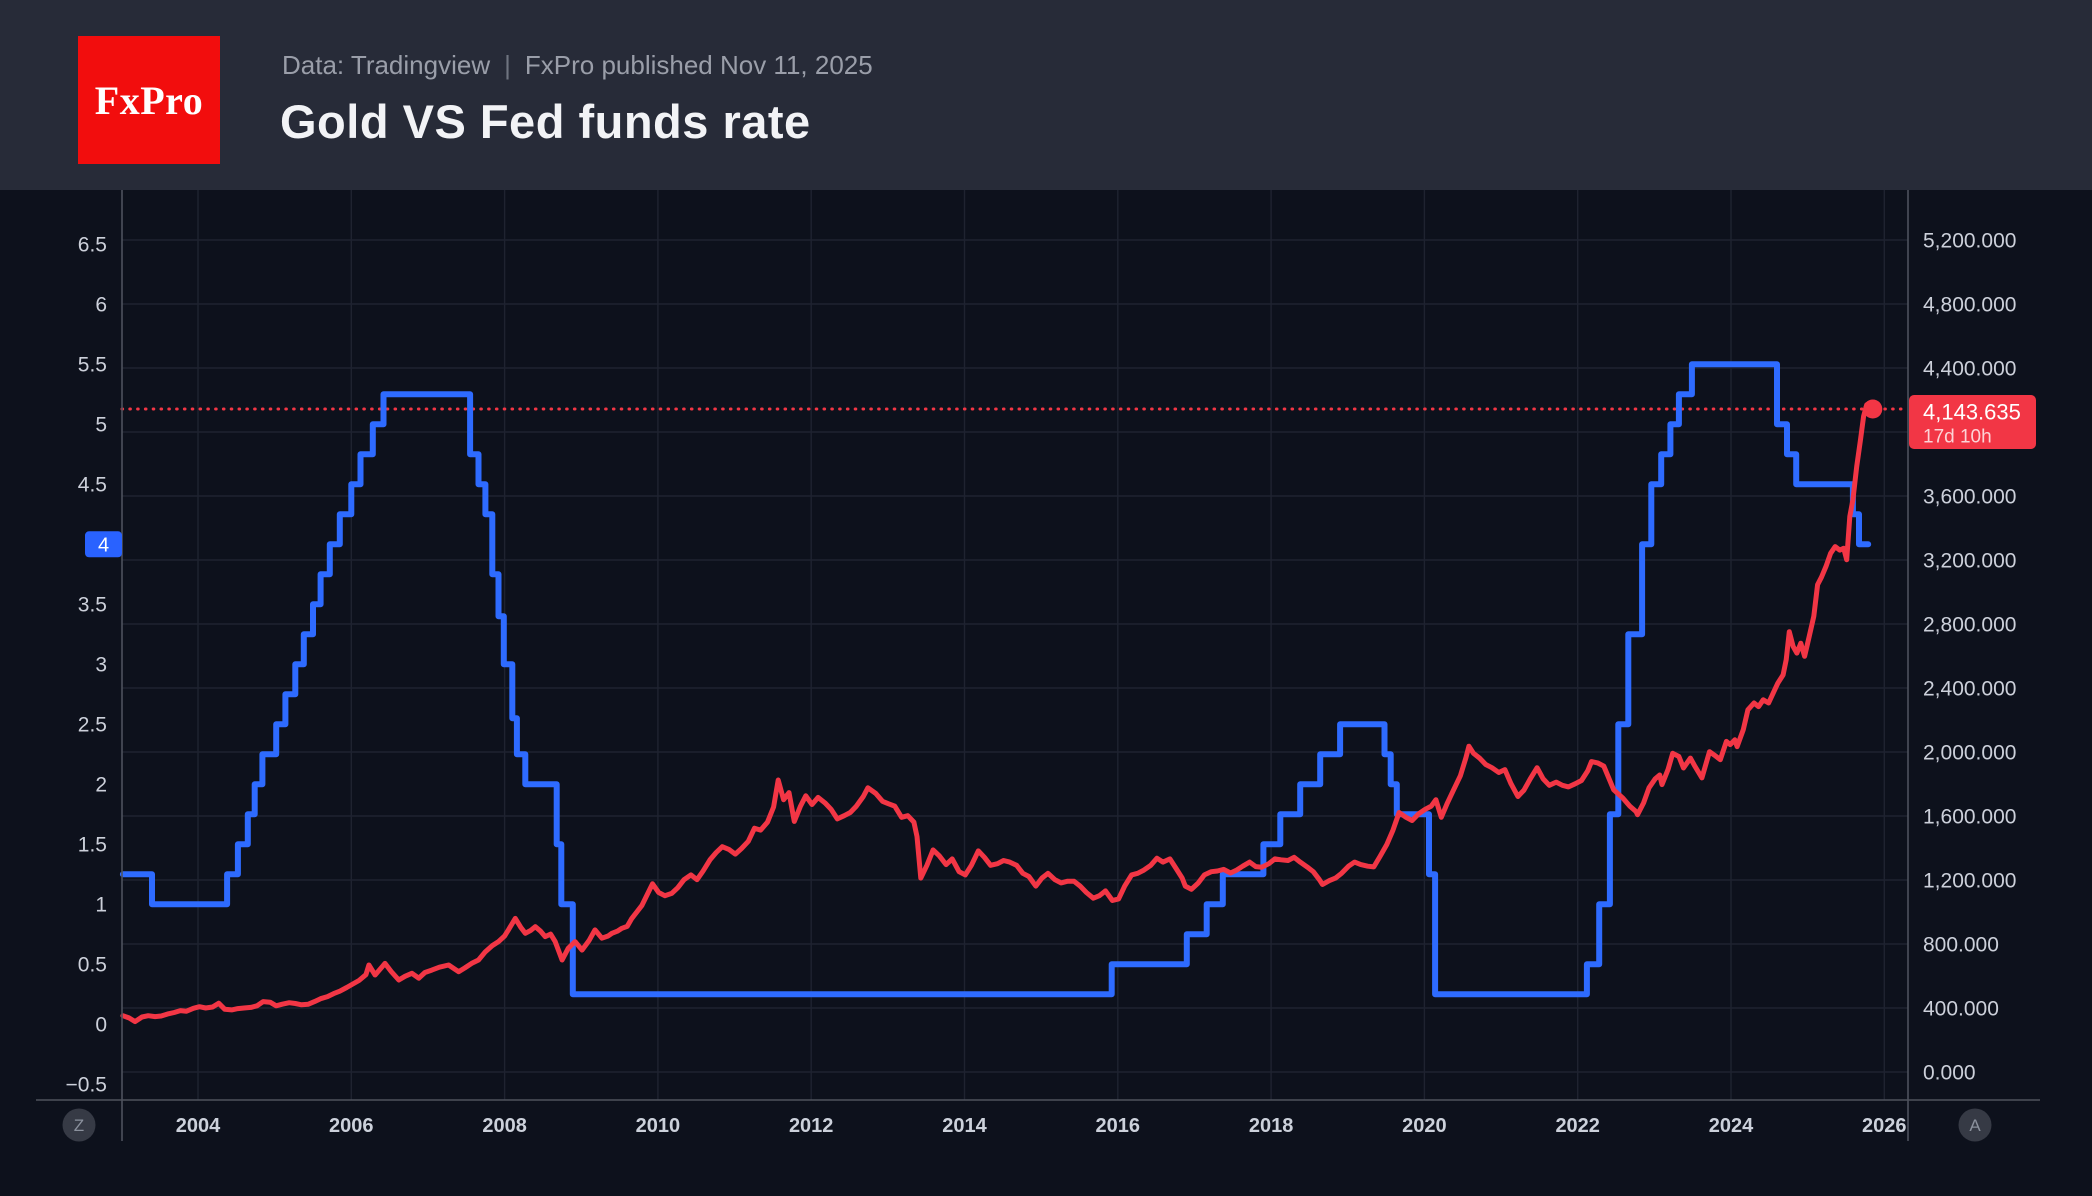 This screenshot has width=2092, height=1196. I want to click on x-axis-year-label: 2010, so click(658, 1126).